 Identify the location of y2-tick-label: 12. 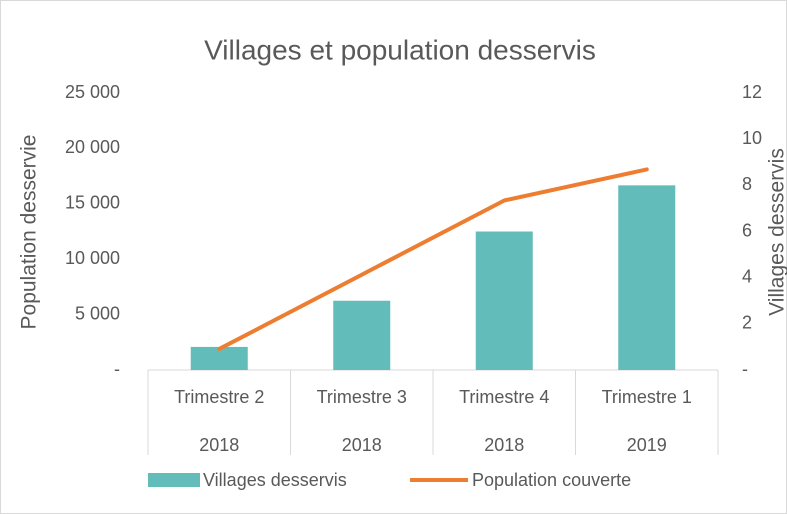
(752, 92).